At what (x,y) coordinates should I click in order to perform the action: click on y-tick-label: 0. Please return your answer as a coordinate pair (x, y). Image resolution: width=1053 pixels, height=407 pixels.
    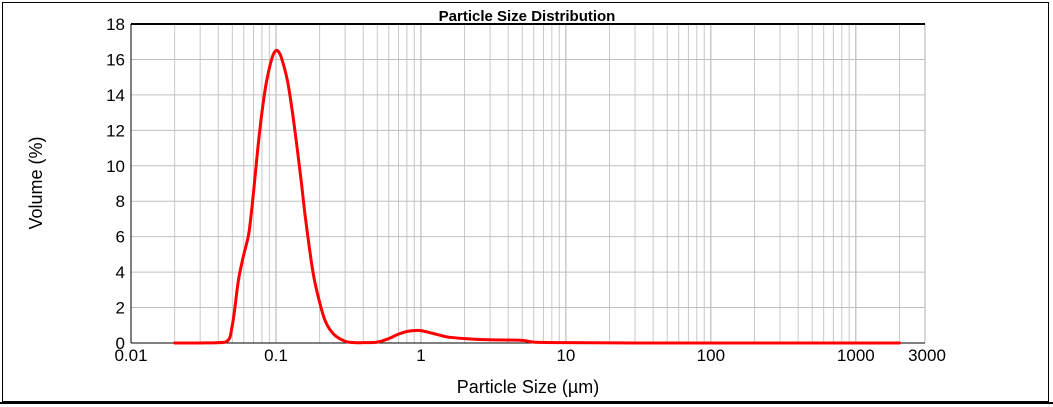
    Looking at the image, I should click on (120, 343).